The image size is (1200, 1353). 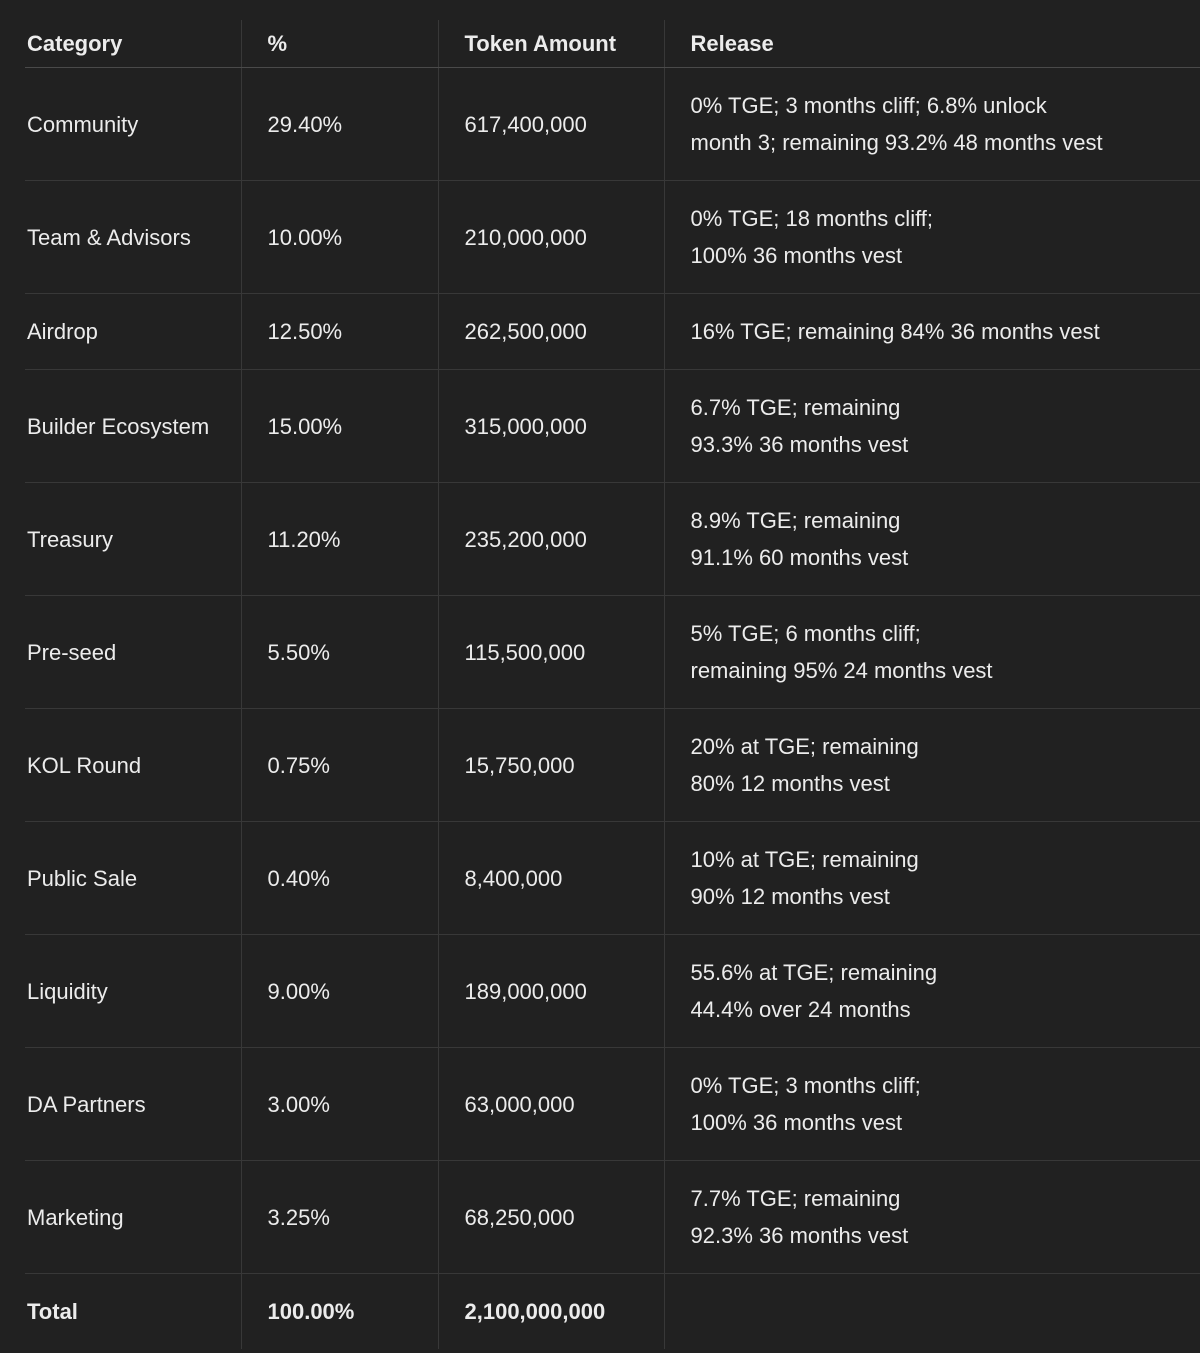 I want to click on release-line: 10% at TGE; remaining, so click(x=804, y=859).